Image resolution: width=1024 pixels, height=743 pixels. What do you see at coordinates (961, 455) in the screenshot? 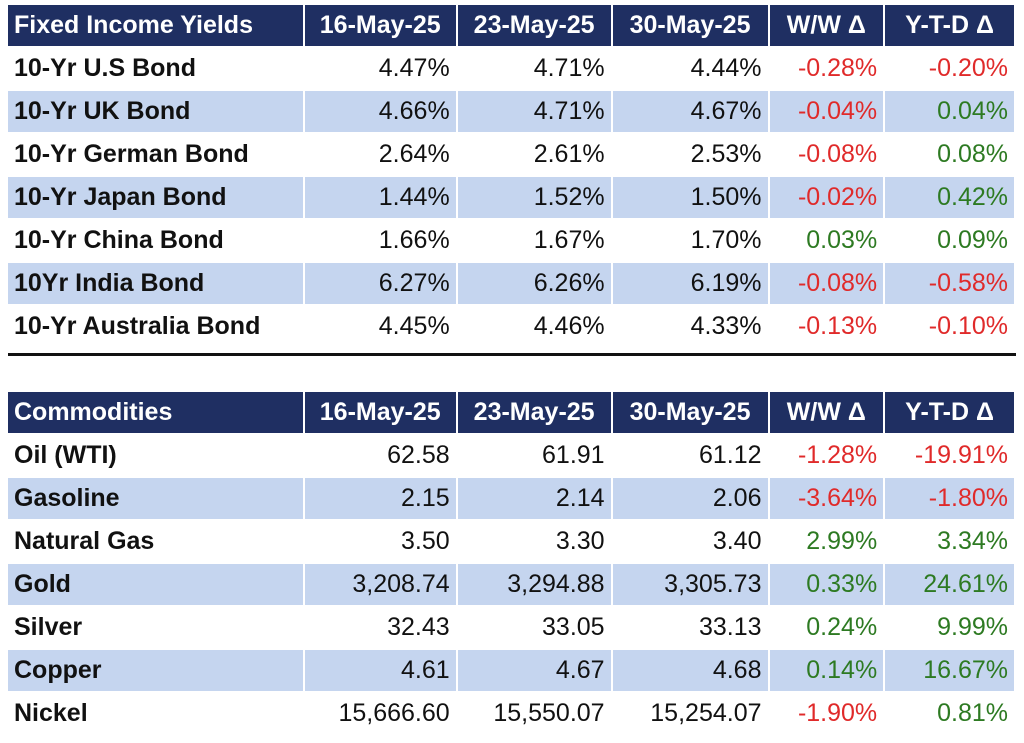
I see `change-cell: -19.91%` at bounding box center [961, 455].